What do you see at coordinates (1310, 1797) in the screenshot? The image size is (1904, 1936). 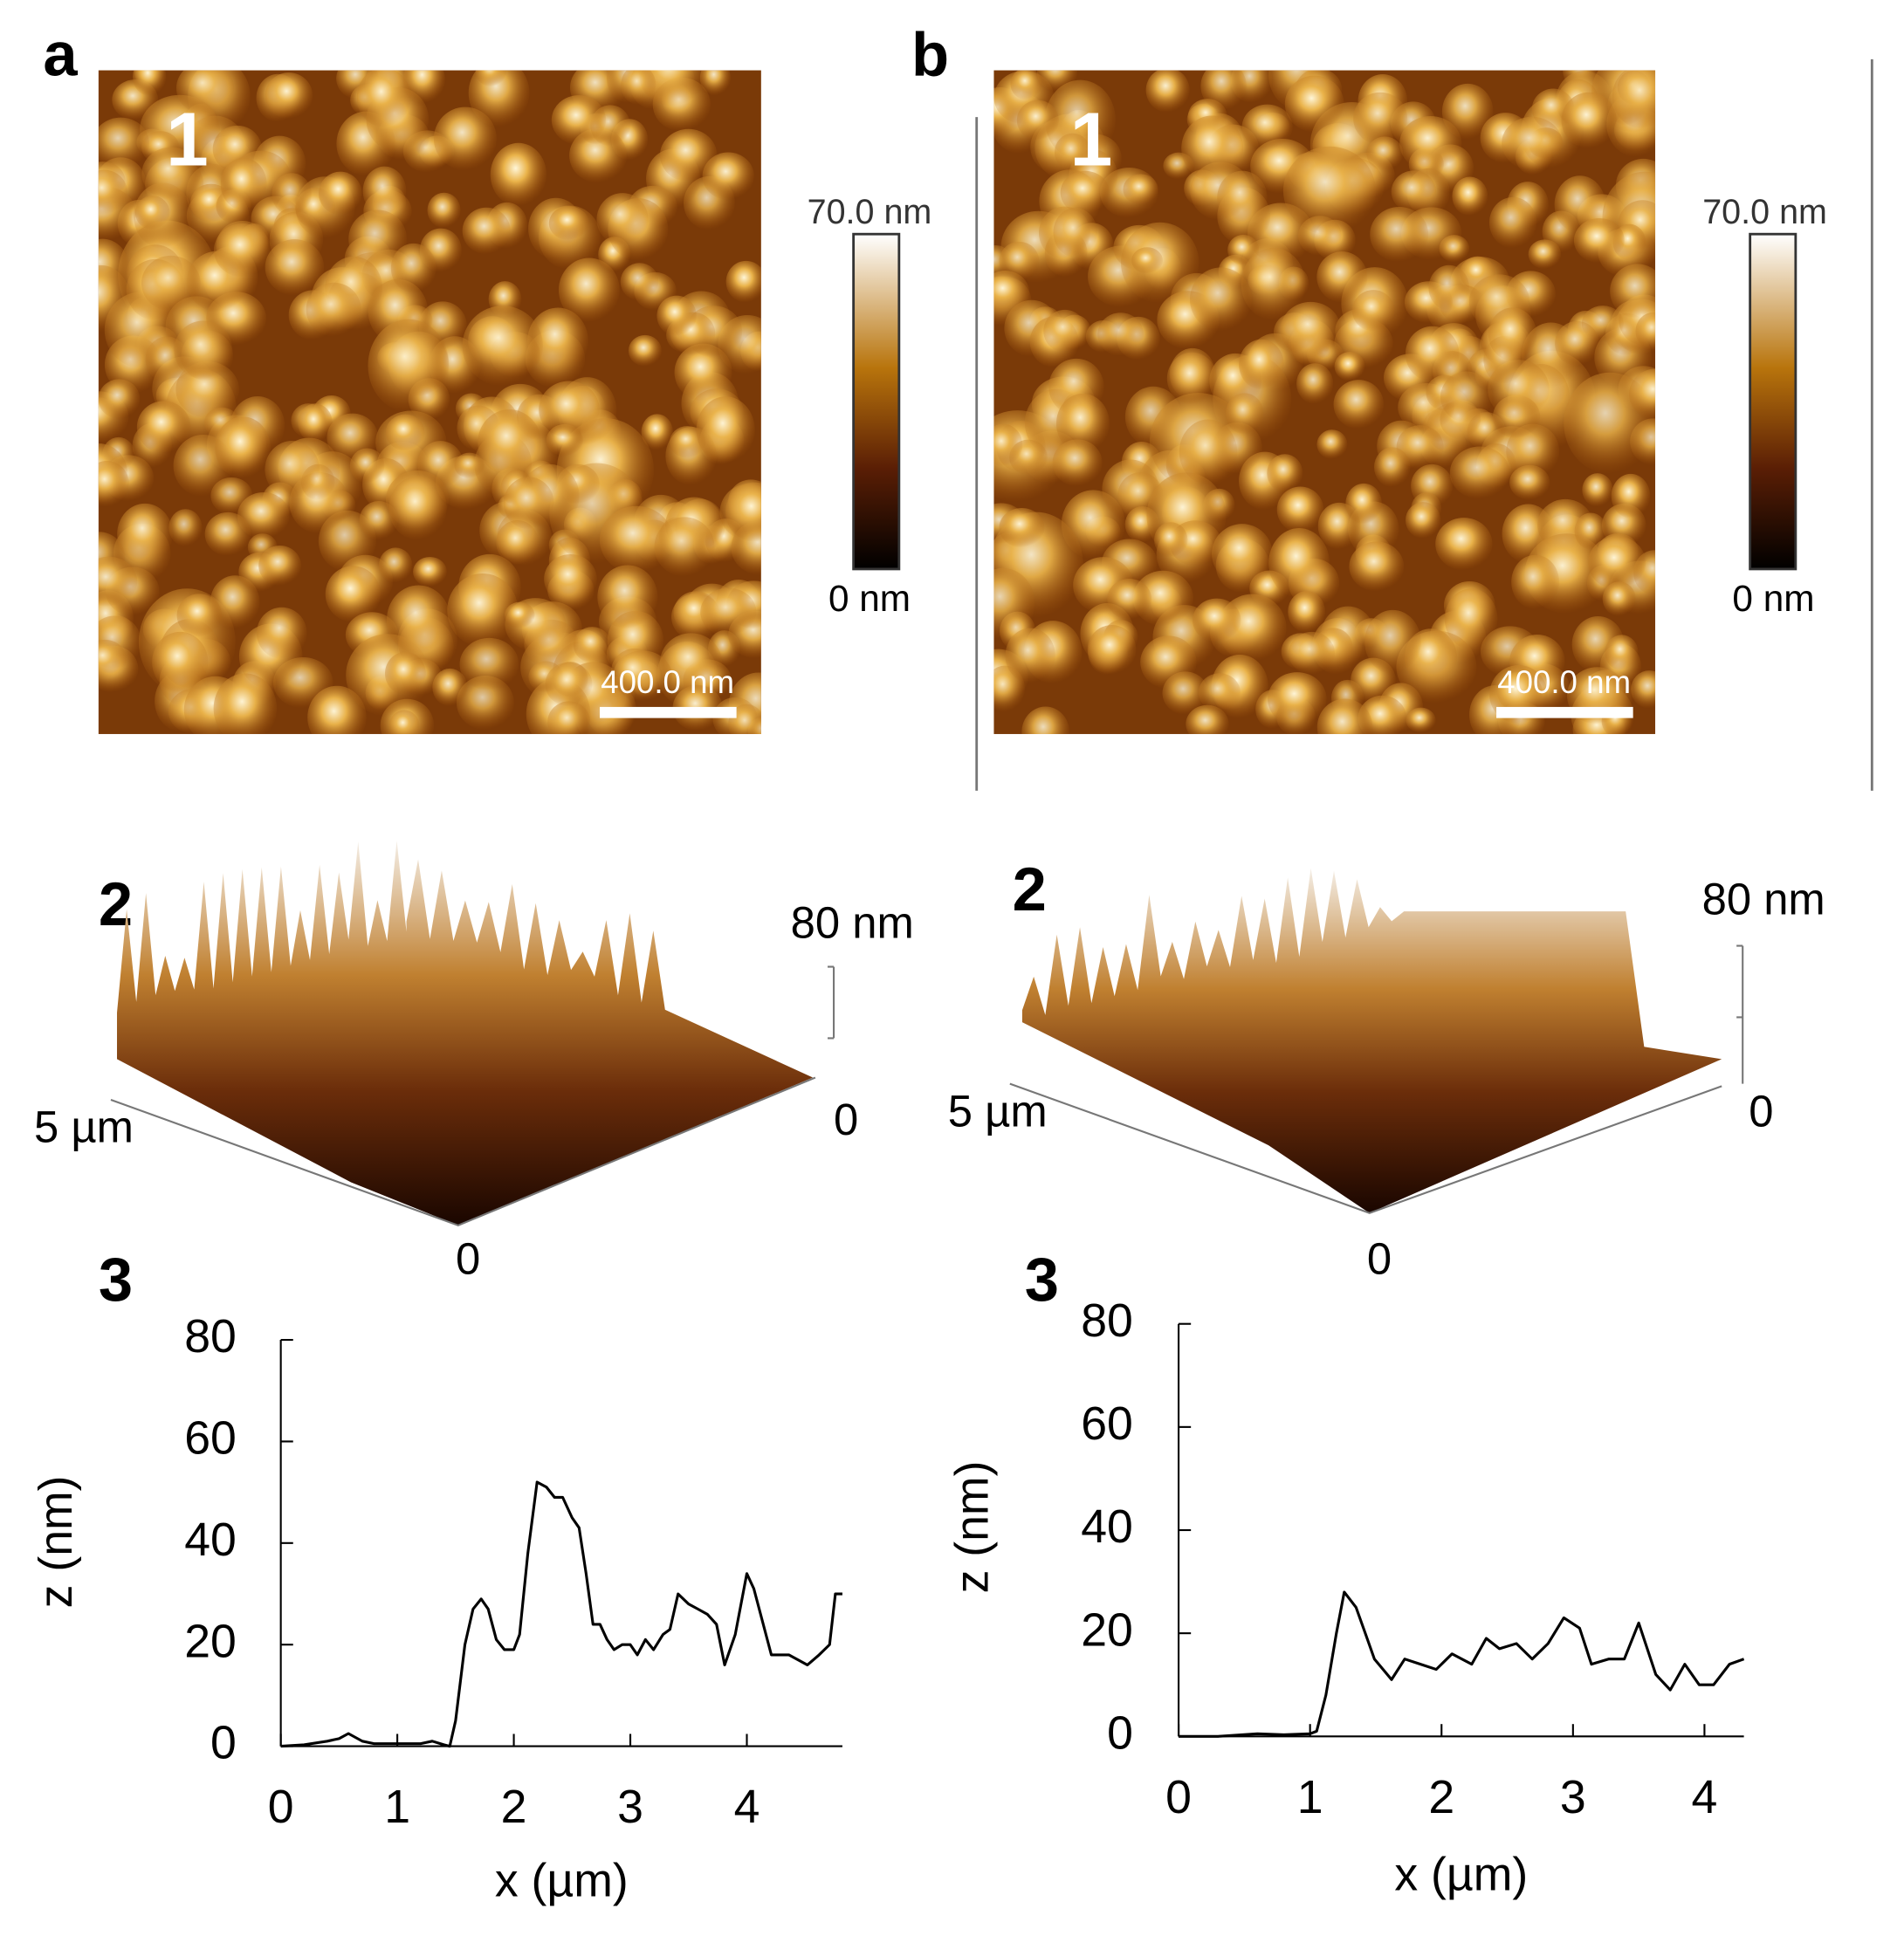 I see `x-tick-label: 1` at bounding box center [1310, 1797].